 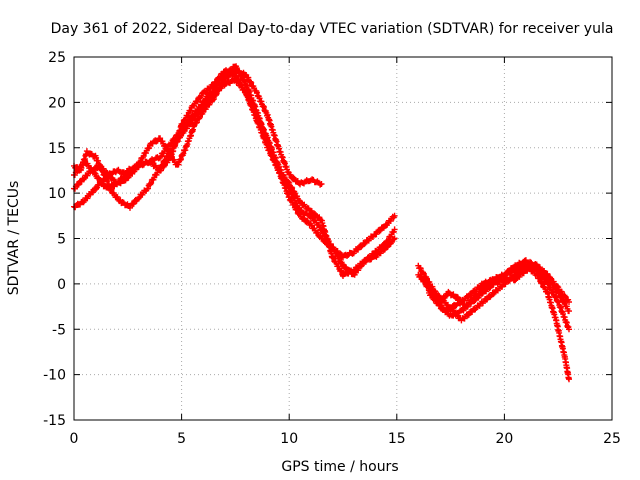 What do you see at coordinates (74, 439) in the screenshot?
I see `x-tick-label: 0` at bounding box center [74, 439].